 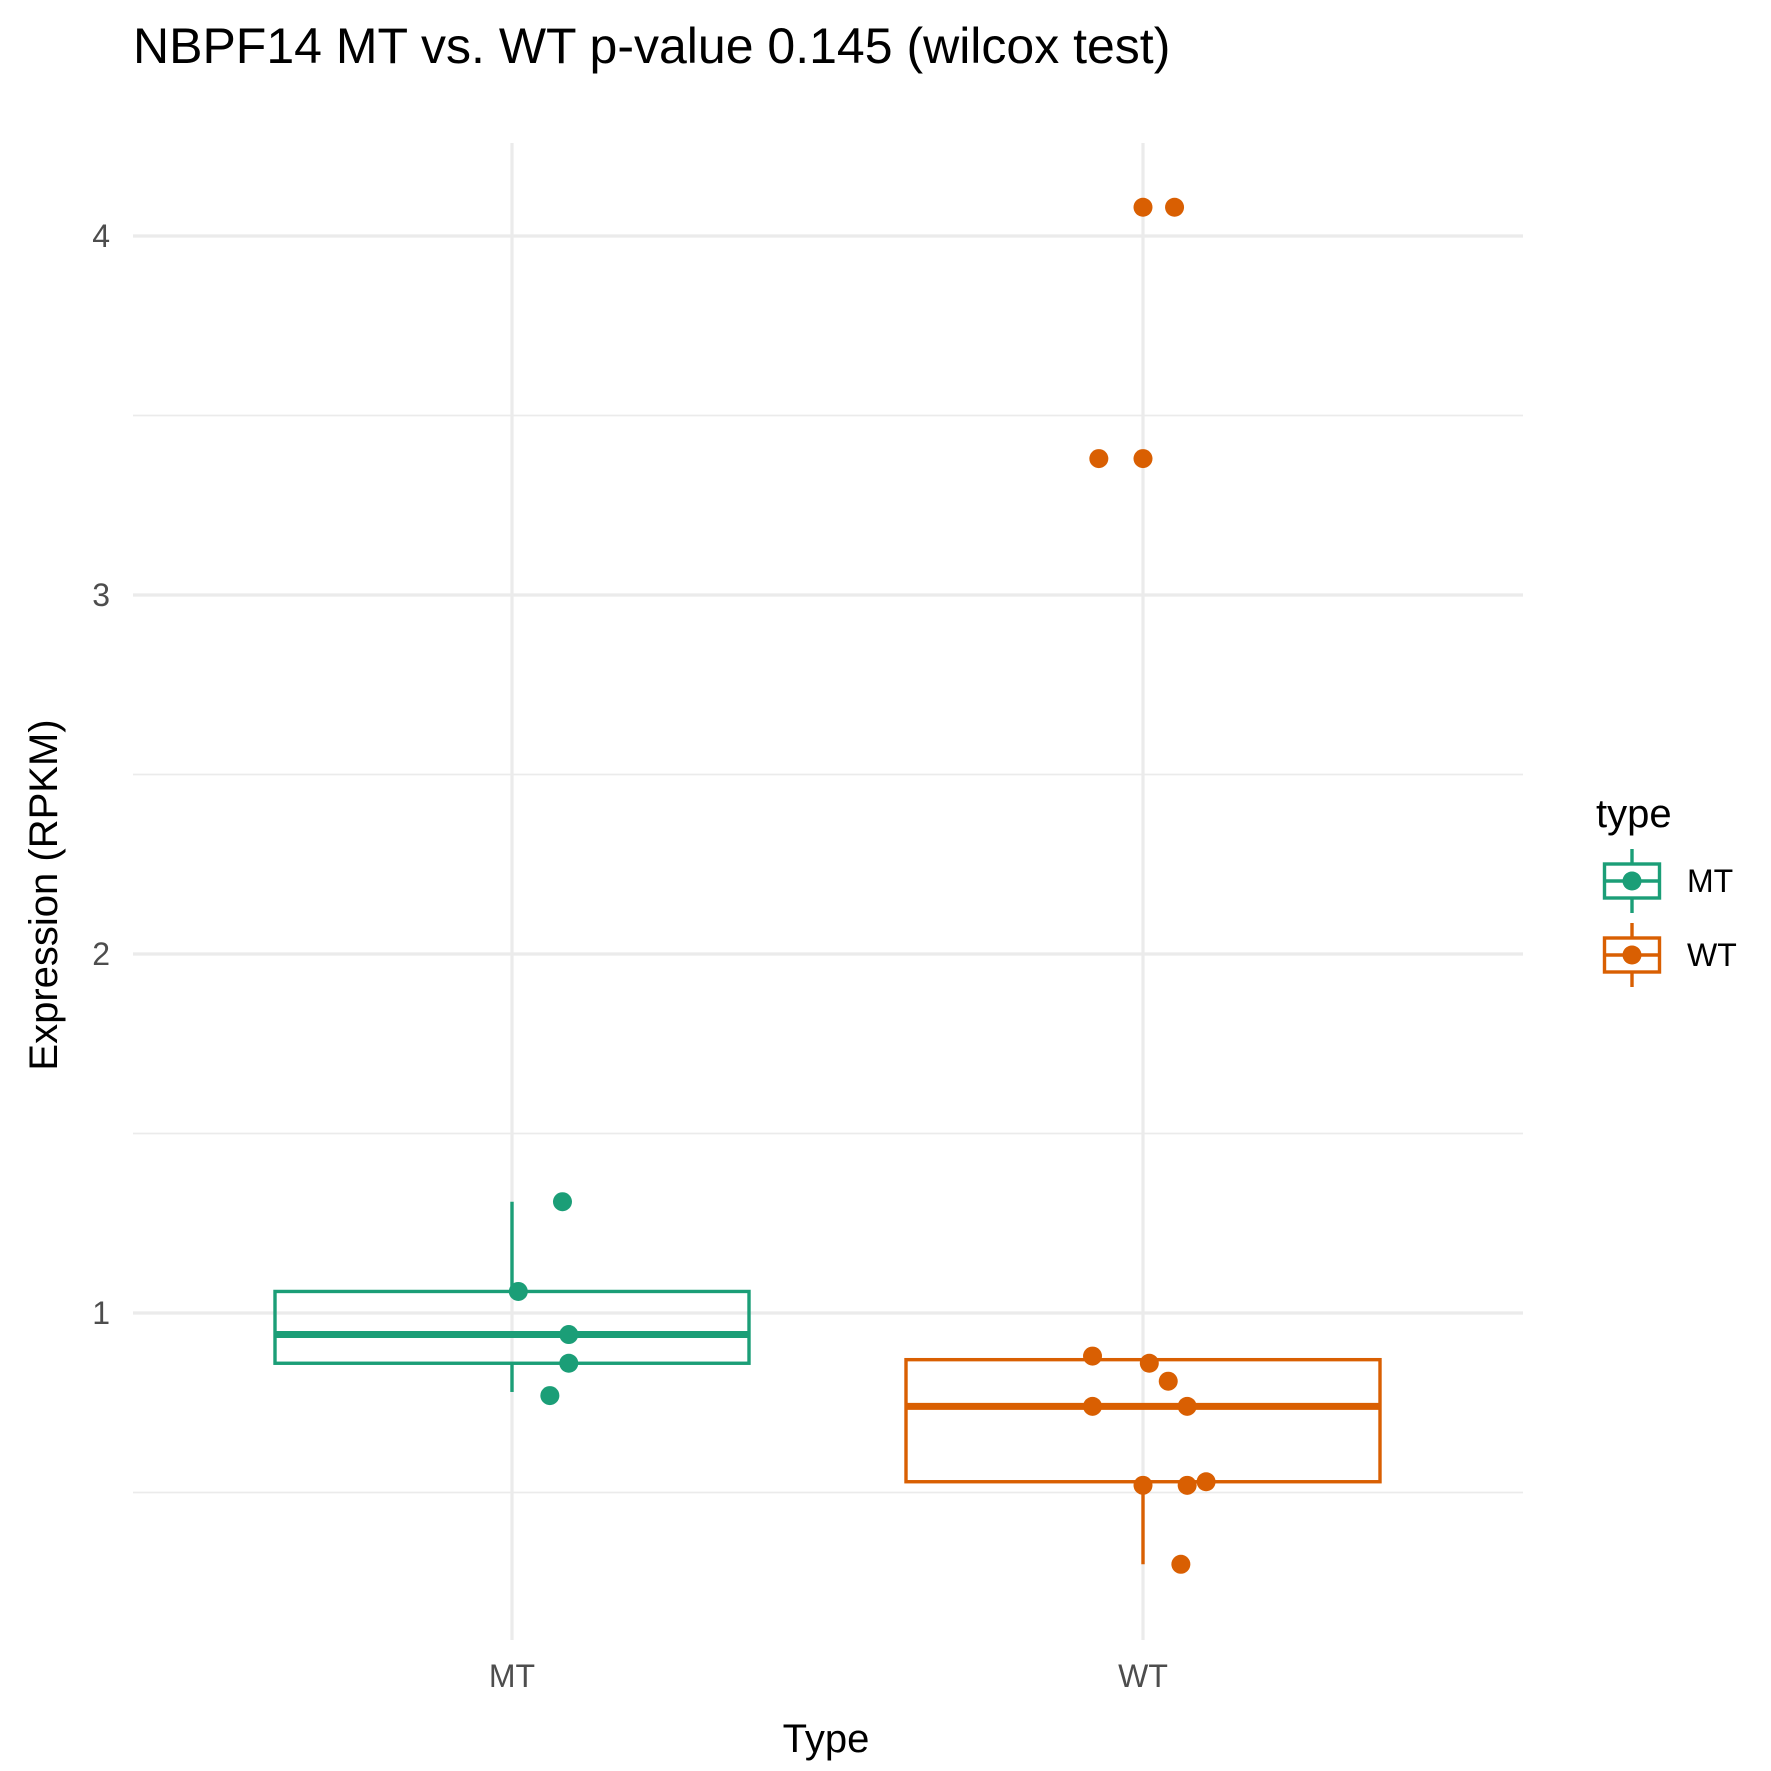 What do you see at coordinates (827, 1383) in the screenshot?
I see `boxplots` at bounding box center [827, 1383].